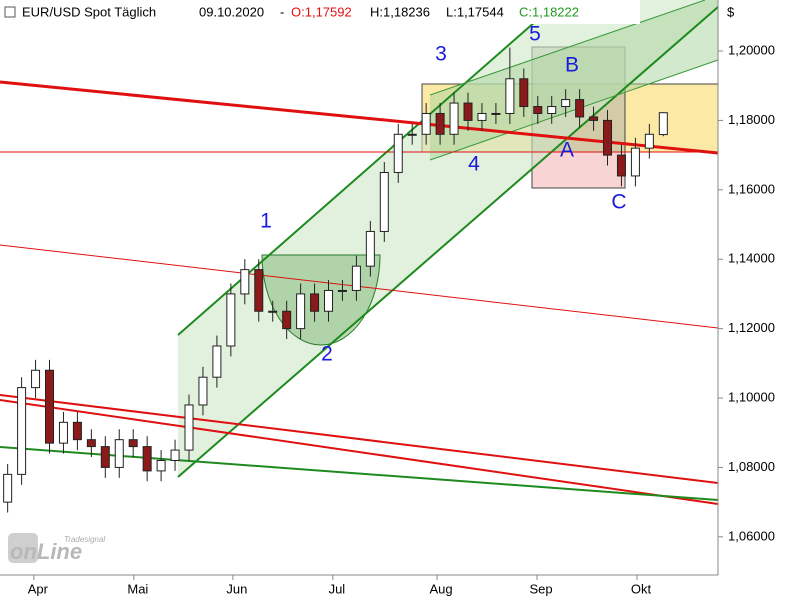  I want to click on wave-label: 5, so click(535, 34).